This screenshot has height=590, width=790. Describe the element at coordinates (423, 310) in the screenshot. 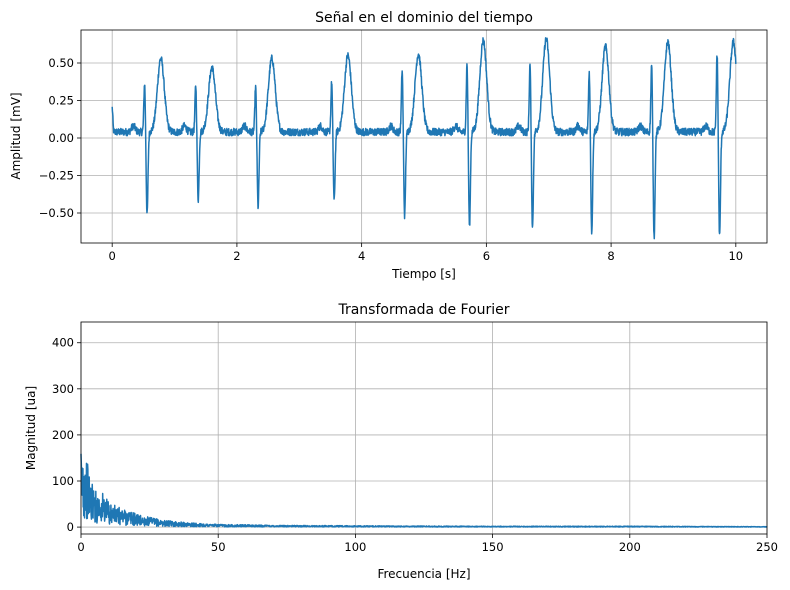

I see `fourier-chart-title: Transformada de Fourier` at that location.